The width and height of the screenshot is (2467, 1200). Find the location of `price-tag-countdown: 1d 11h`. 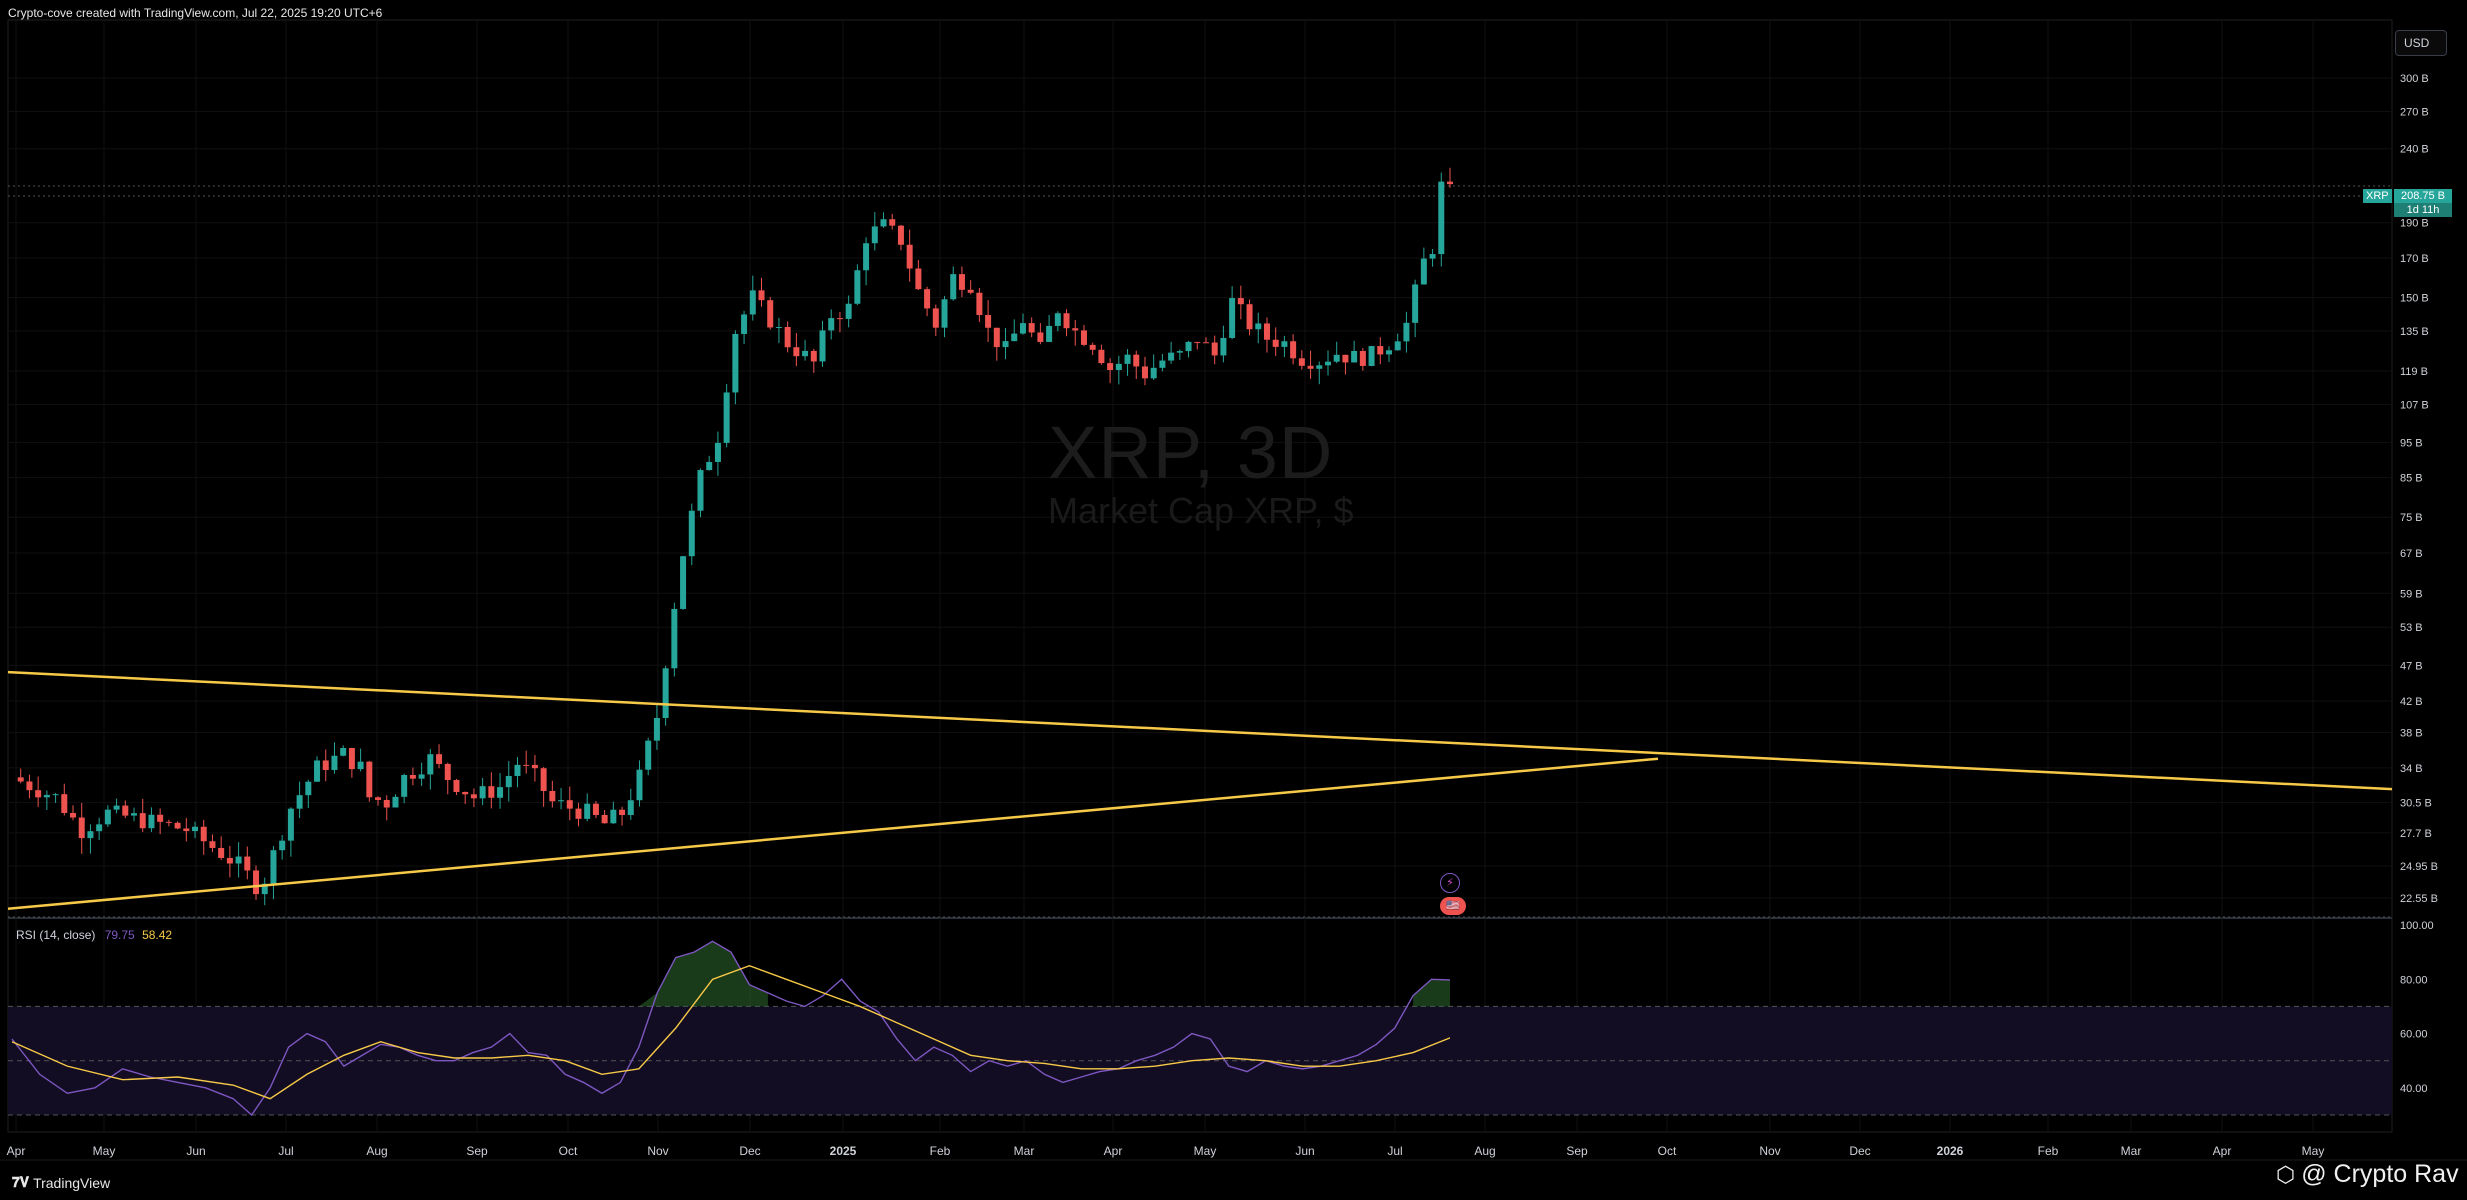

price-tag-countdown: 1d 11h is located at coordinates (2423, 210).